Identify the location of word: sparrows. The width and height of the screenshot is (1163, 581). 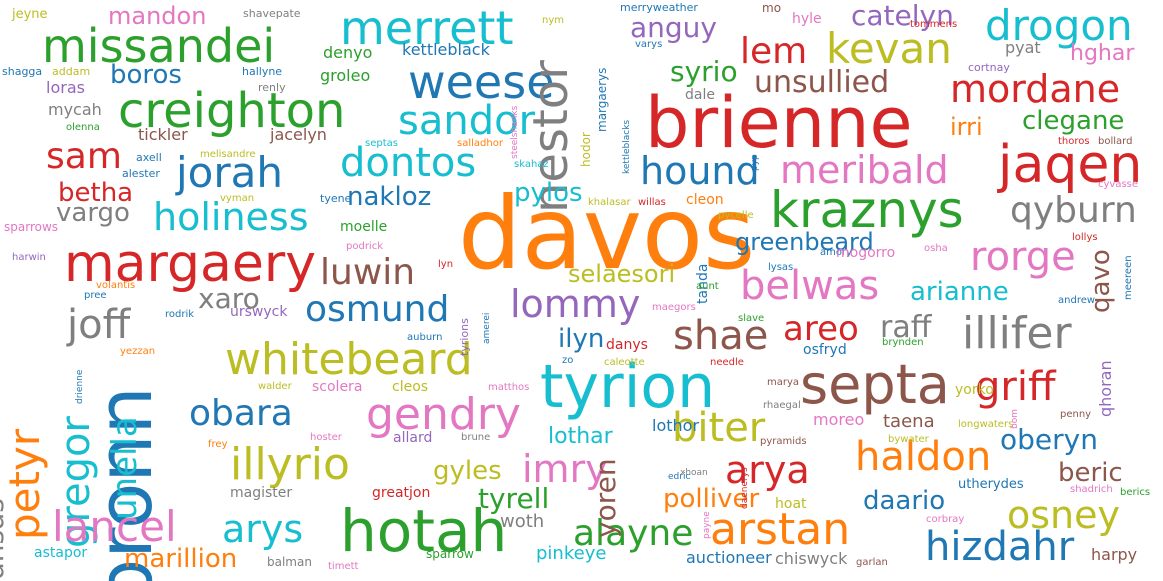
(31, 227).